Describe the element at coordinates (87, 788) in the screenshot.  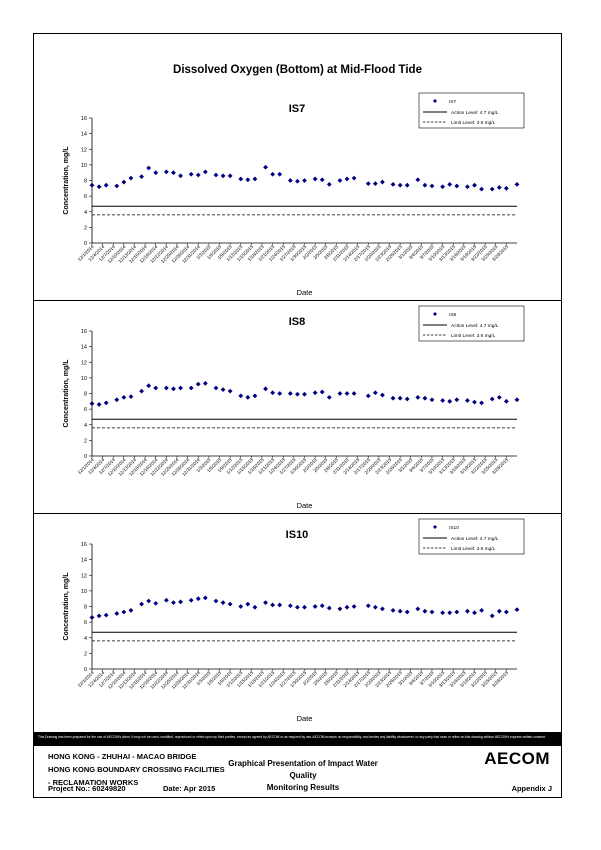
I see `project-number: Project No.: 60249820` at that location.